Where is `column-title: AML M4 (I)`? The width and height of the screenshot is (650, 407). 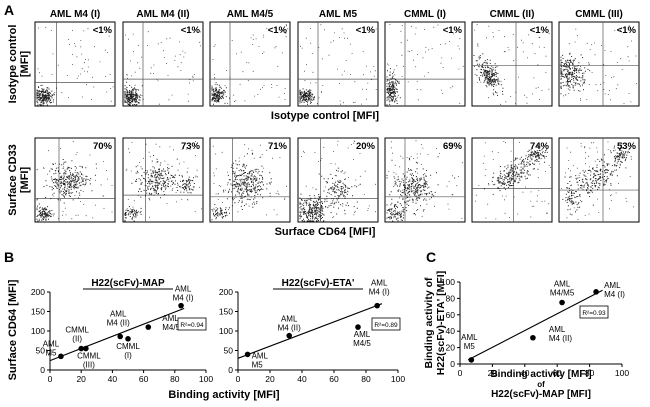
column-title: AML M4 (I) is located at coordinates (75, 14).